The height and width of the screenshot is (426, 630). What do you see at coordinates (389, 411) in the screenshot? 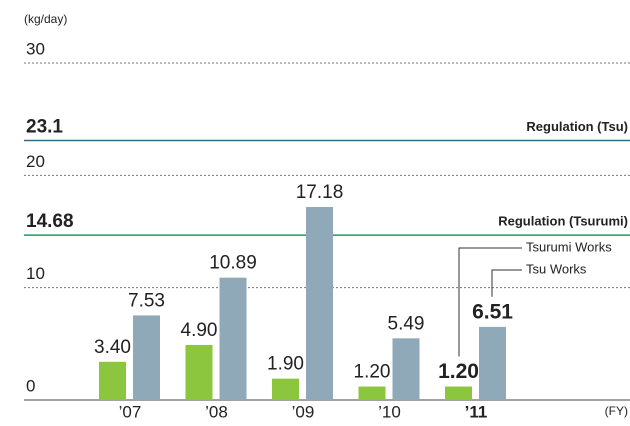
I see `x-tick-label: ’10` at bounding box center [389, 411].